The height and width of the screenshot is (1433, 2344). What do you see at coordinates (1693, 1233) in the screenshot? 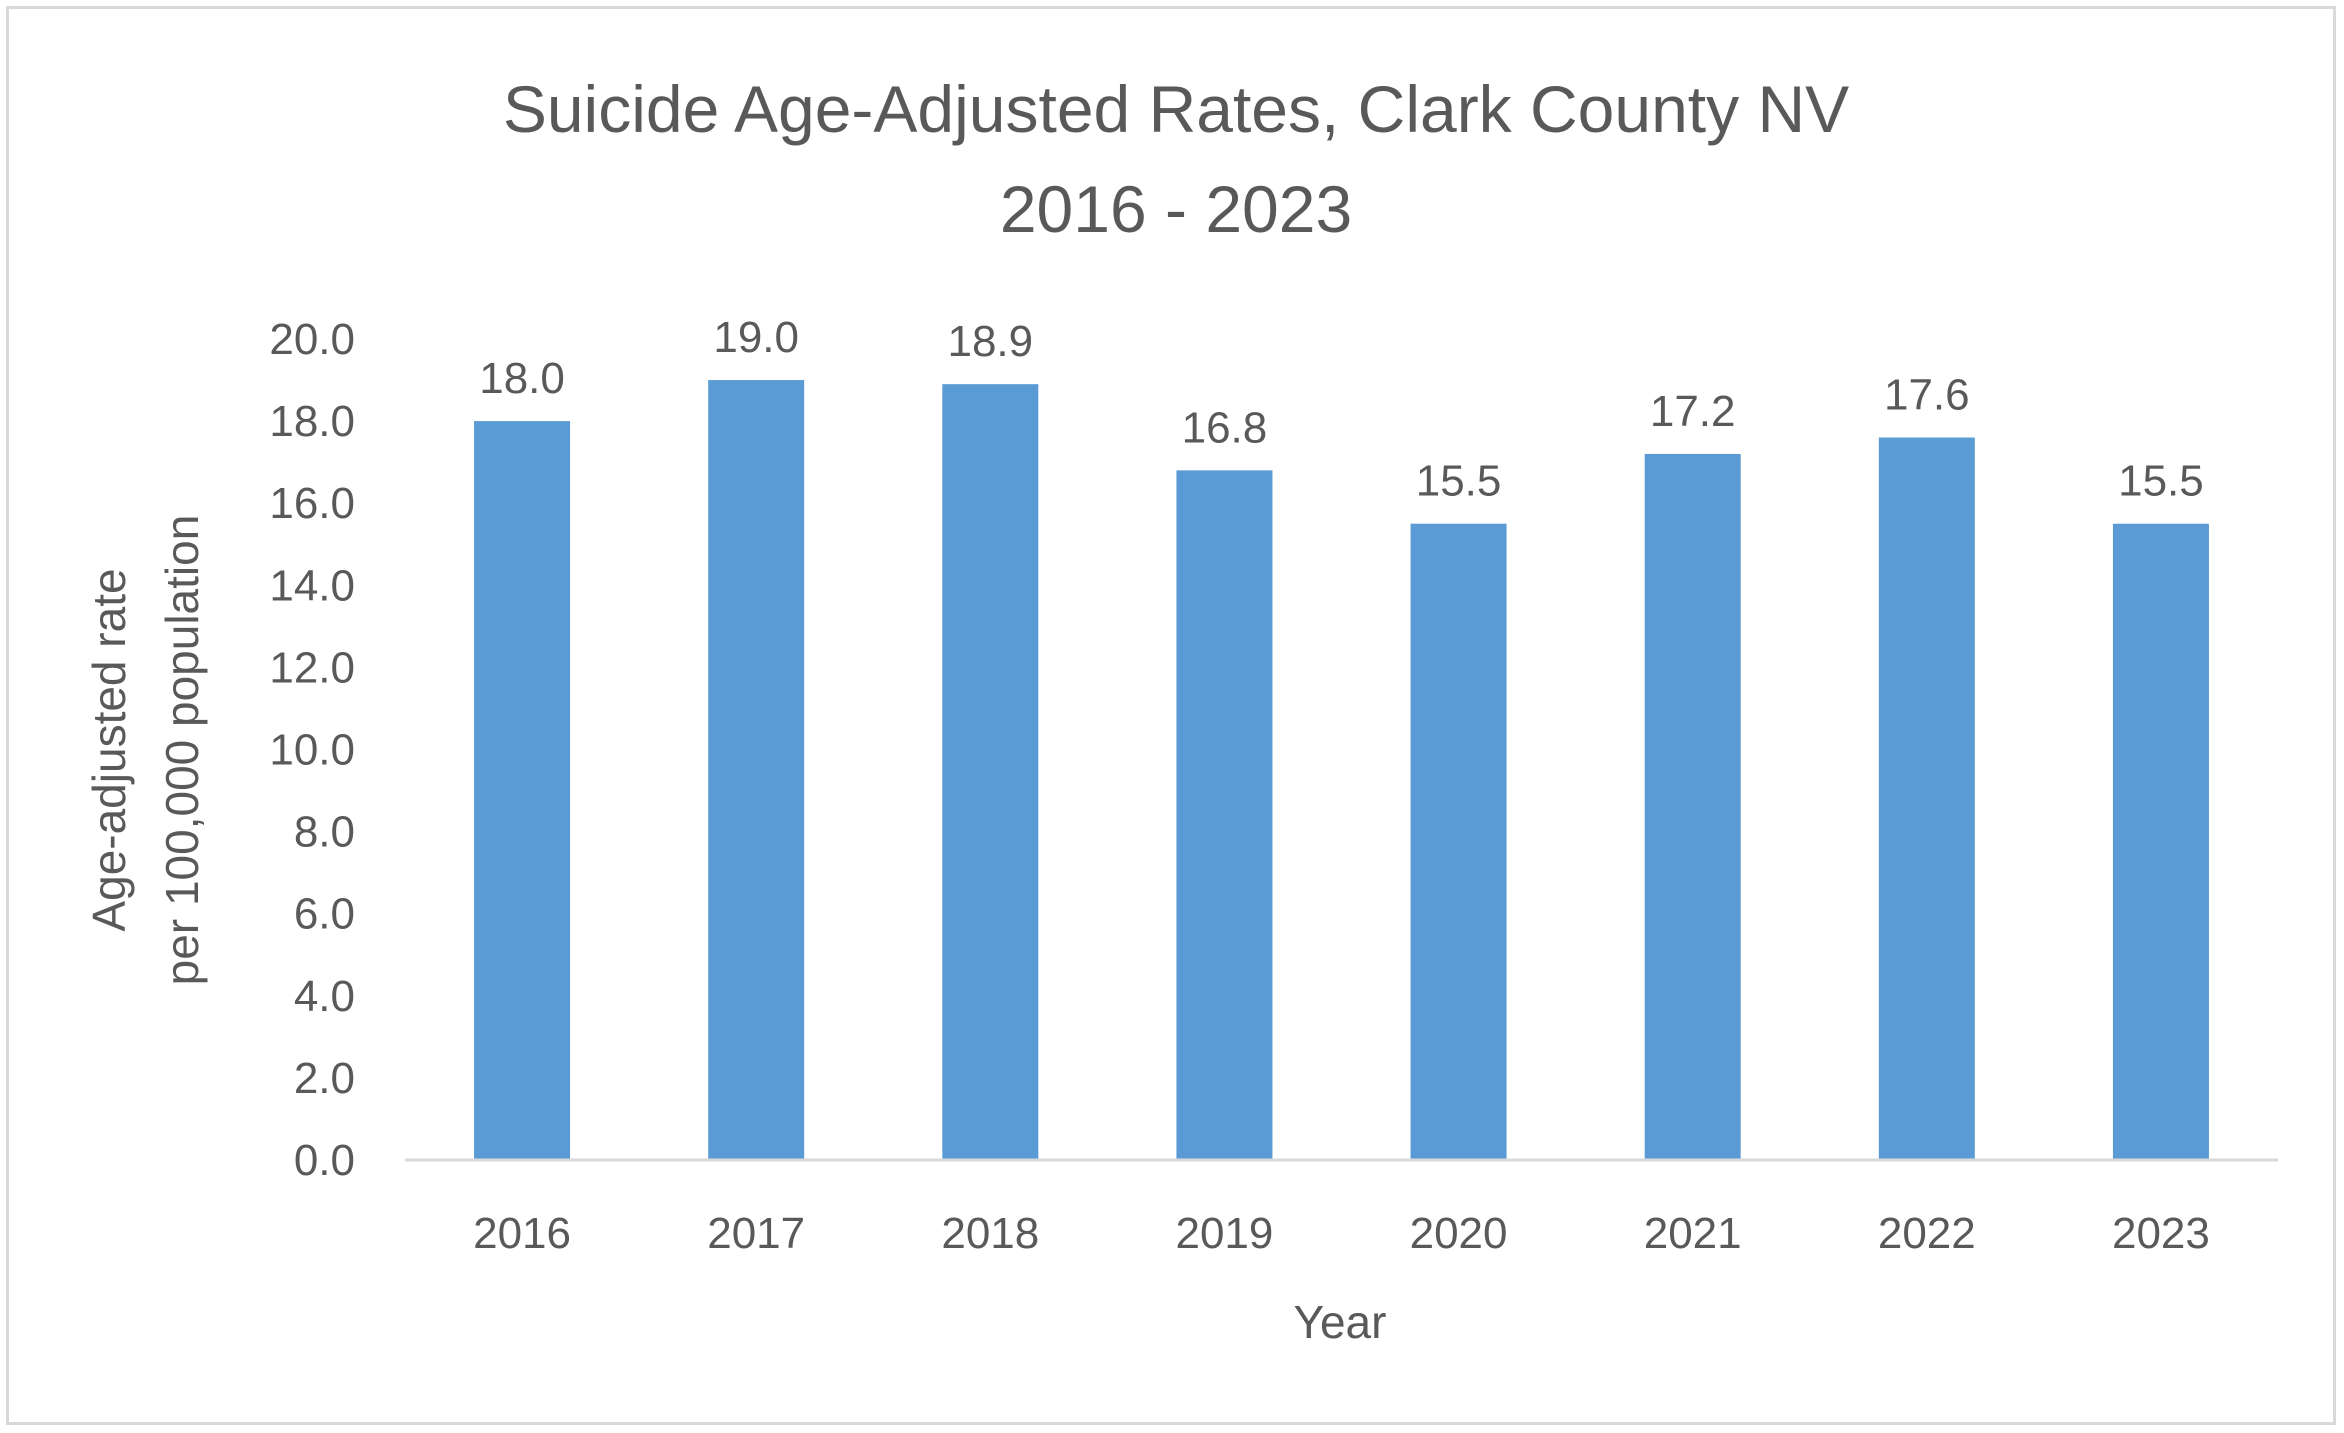
I see `x-tick-label-2021: 2021` at bounding box center [1693, 1233].